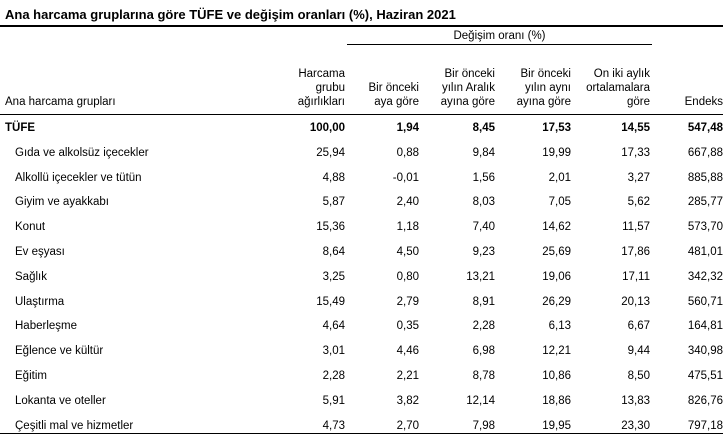  Describe the element at coordinates (363, 130) in the screenshot. I see `table-row: TÜFE 100,00 1,94 8,45 17,53 14,55 547,48` at that location.